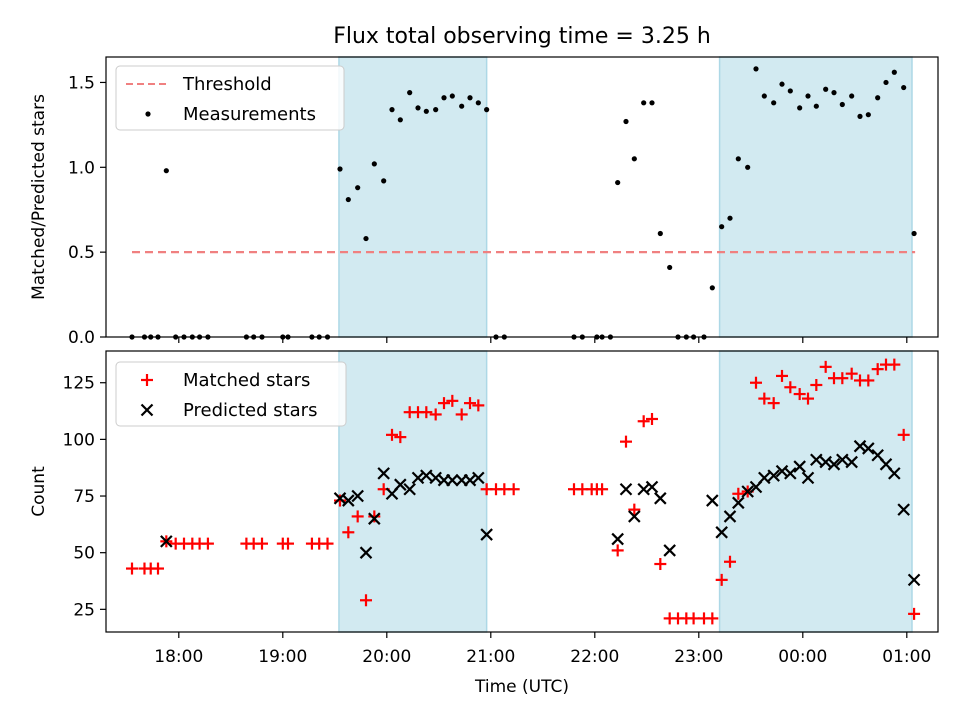  I want to click on x-tick-label: 23:00, so click(698, 657).